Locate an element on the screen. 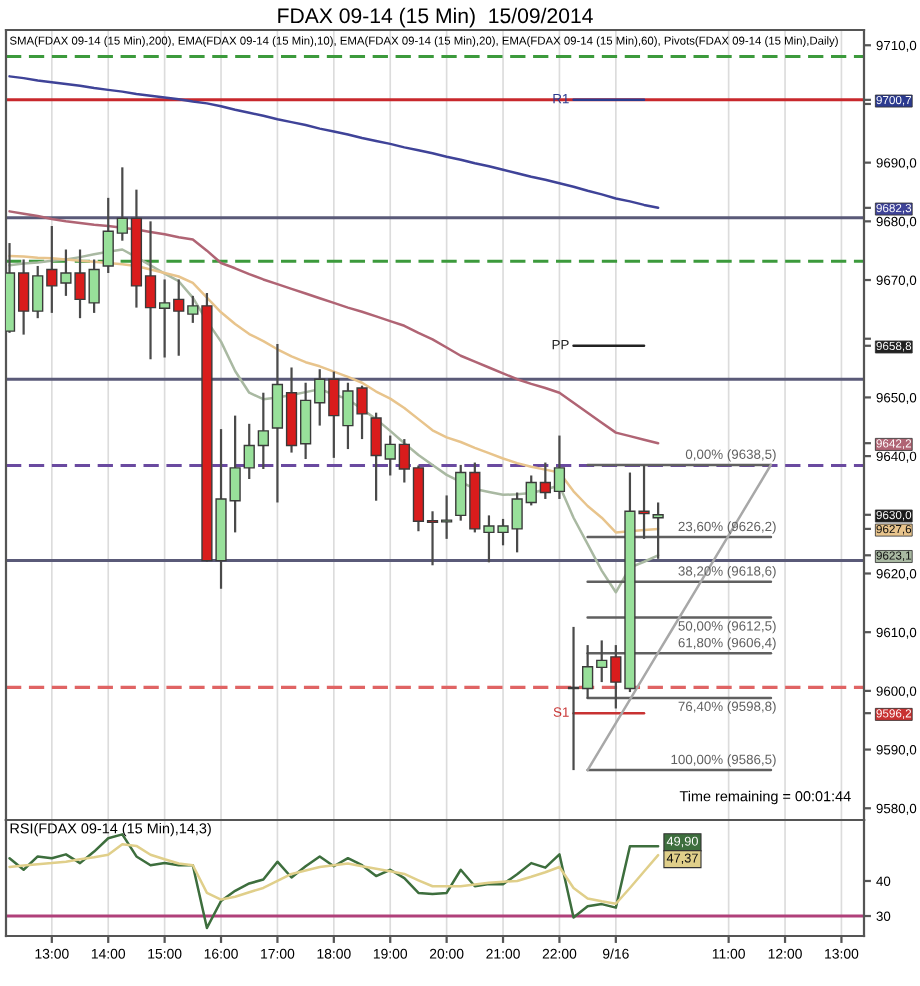  chart-title: FDAX 09-14 (15 Min) 15/09/2014 is located at coordinates (435, 17).